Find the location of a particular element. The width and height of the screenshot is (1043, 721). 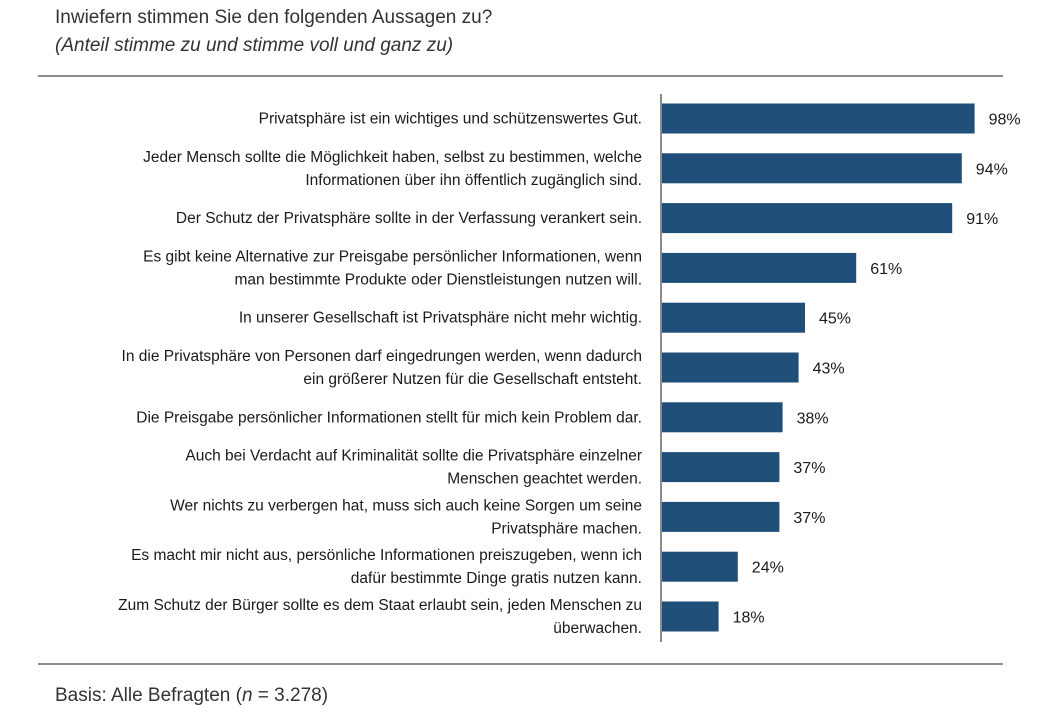

basis-n: n is located at coordinates (247, 695).